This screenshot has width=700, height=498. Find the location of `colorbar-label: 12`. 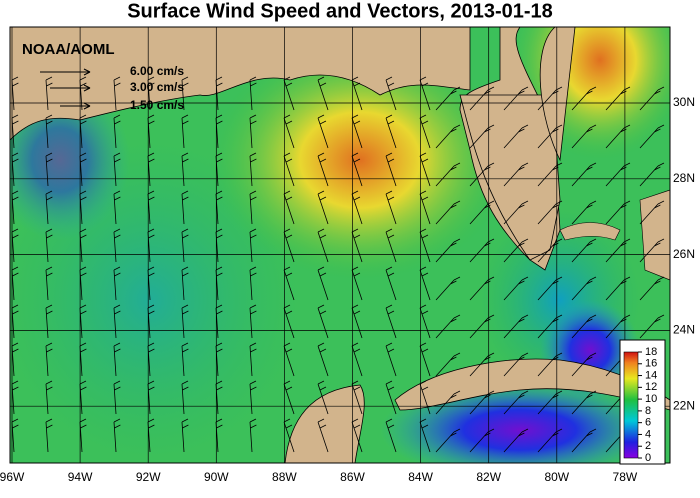

colorbar-label: 12 is located at coordinates (651, 387).